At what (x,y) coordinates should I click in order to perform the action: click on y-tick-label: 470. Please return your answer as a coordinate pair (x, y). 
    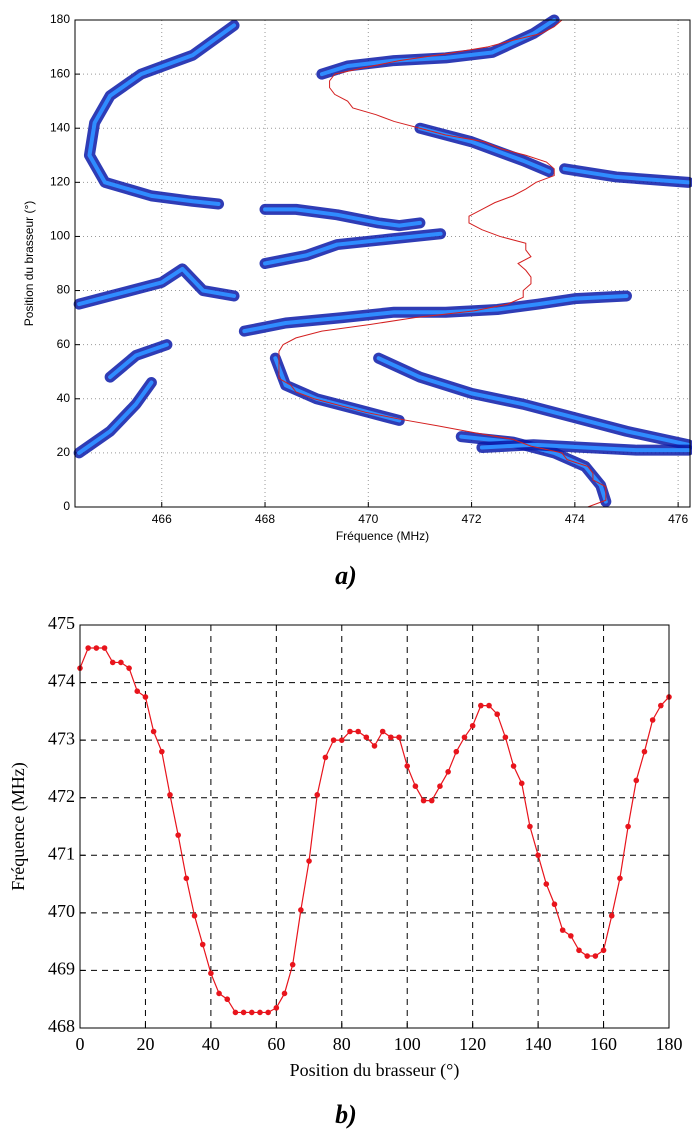
    Looking at the image, I should click on (61, 911).